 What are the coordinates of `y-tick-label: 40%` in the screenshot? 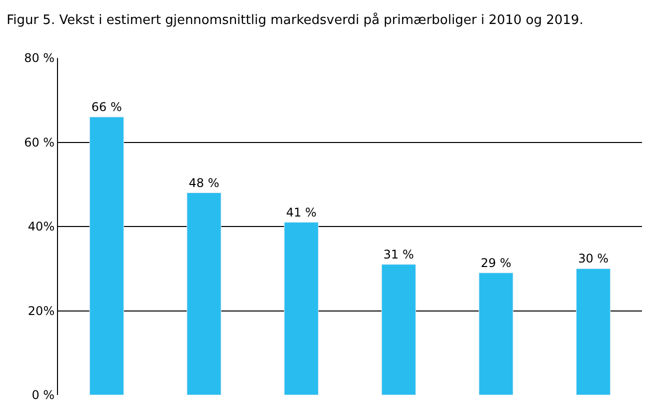 It's located at (41, 227).